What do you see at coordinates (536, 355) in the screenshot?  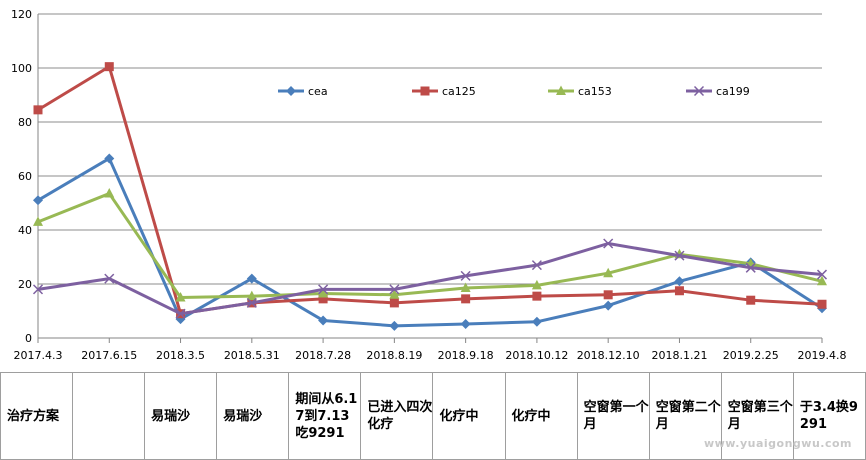 I see `x-tick-label: 2018.10.12` at bounding box center [536, 355].